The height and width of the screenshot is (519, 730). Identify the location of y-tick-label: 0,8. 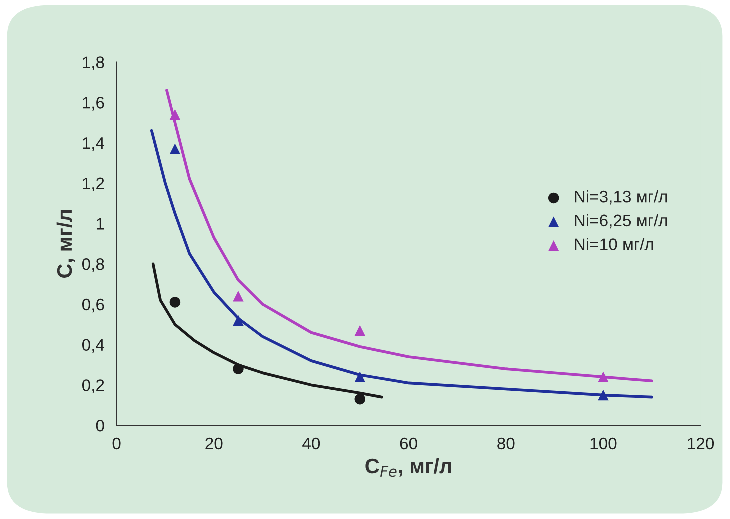
(93, 265).